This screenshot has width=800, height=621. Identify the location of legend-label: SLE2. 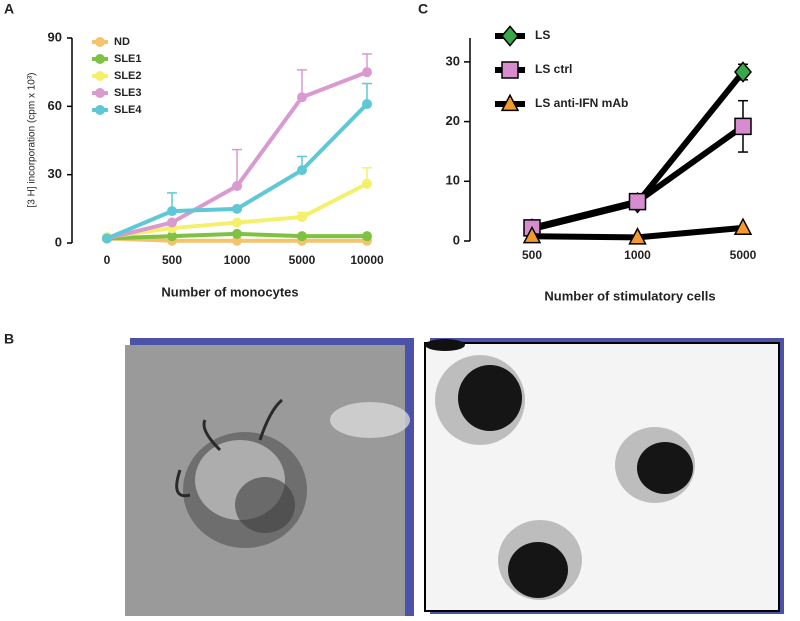
(128, 76).